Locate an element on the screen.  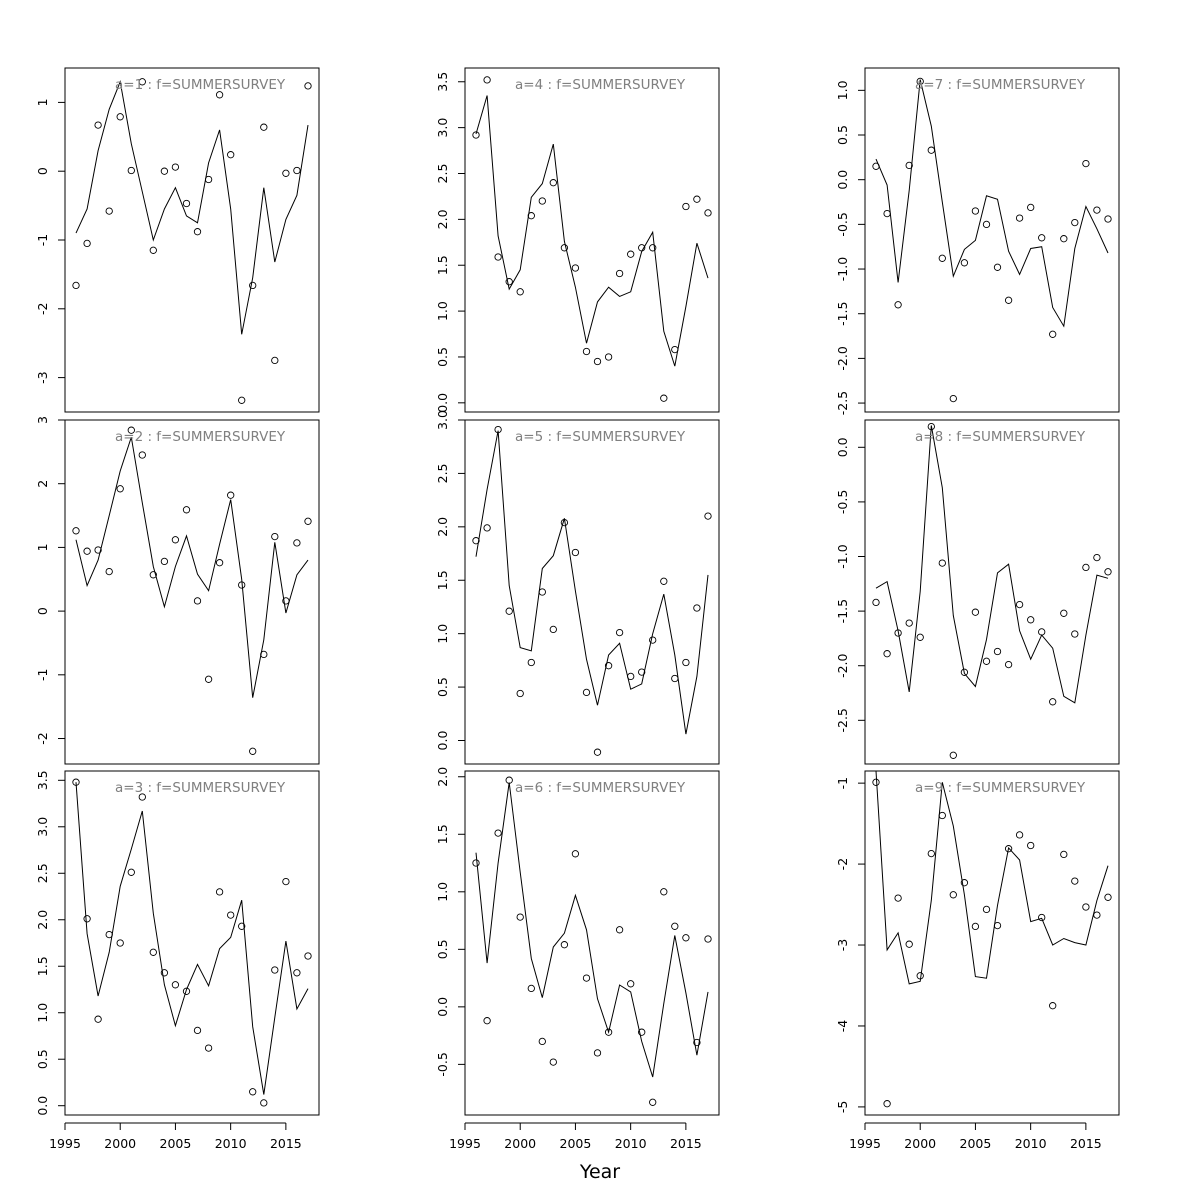
y-tick-label: -0.5 is located at coordinates (842, 224).